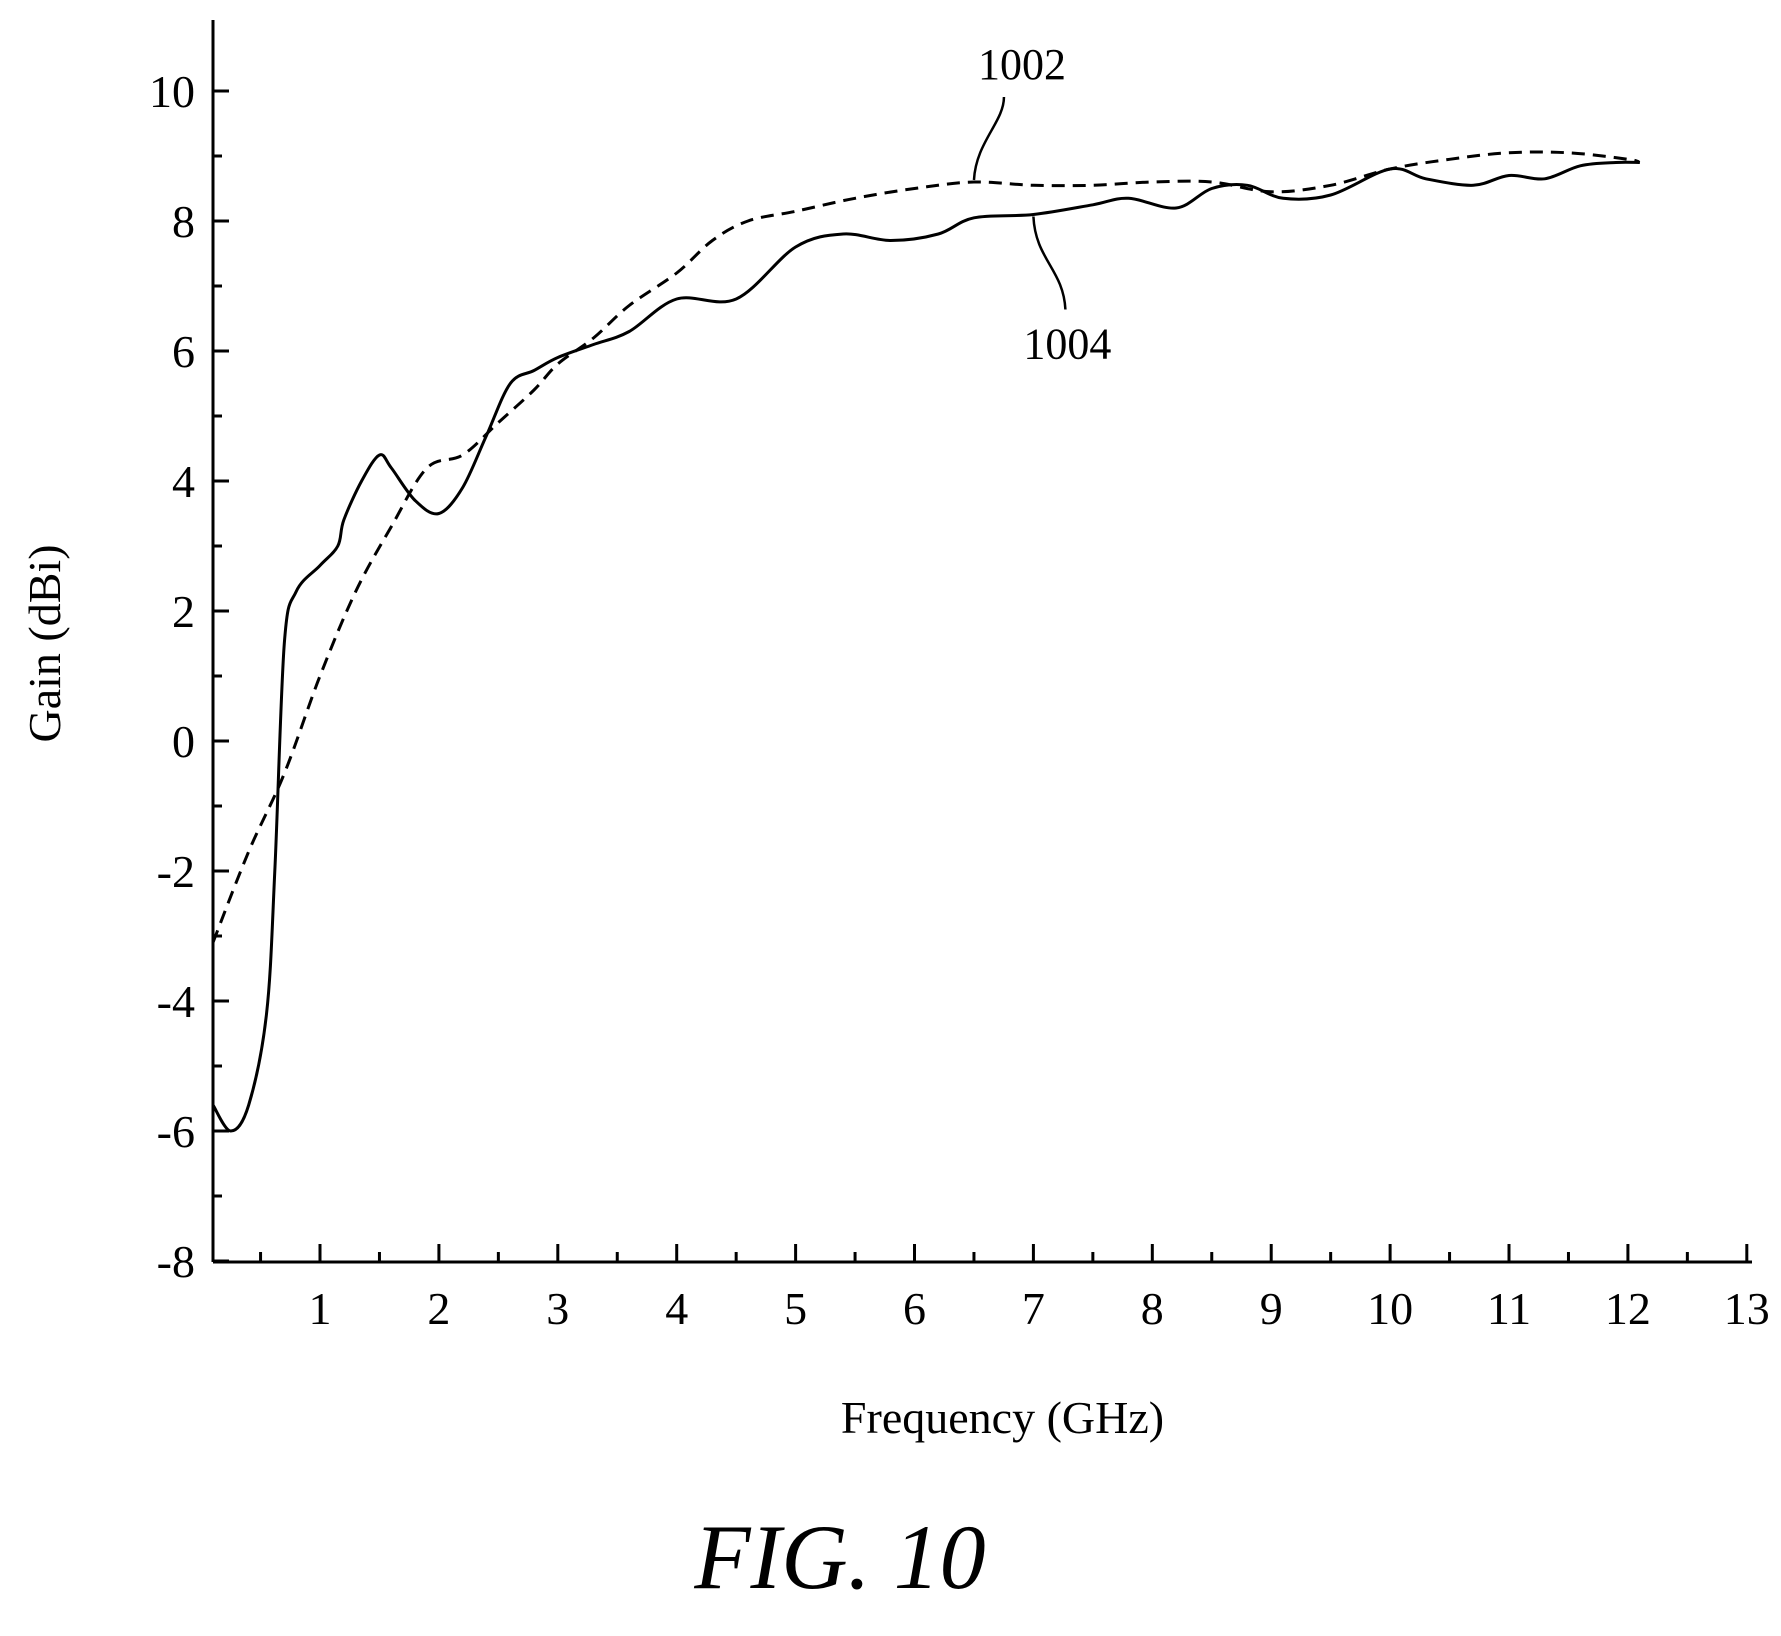  I want to click on x-tick-label: 5, so click(795, 1308).